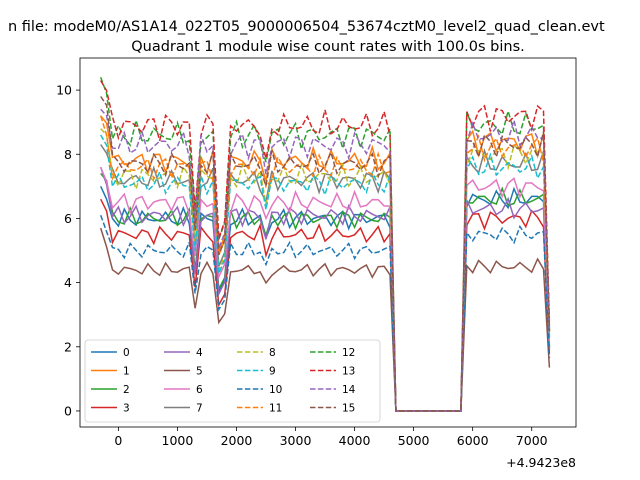 Image resolution: width=640 pixels, height=480 pixels. I want to click on legend-label-11: 11, so click(275, 409).